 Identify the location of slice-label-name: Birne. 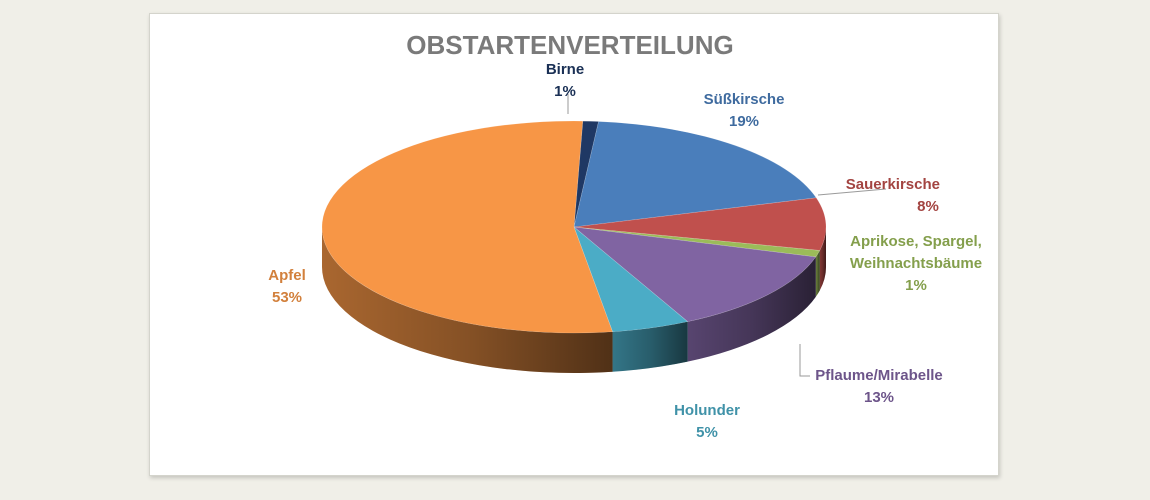
(565, 69).